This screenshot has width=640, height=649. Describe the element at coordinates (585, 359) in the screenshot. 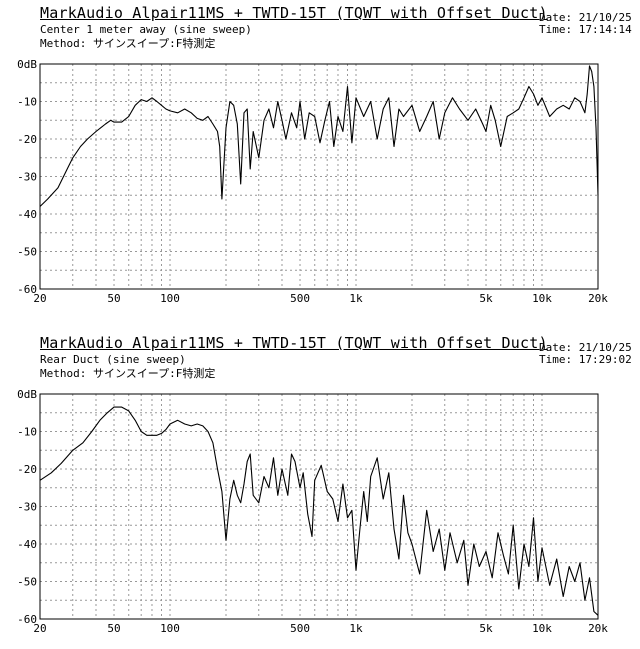

I see `time-label: Time: 17:29:02` at that location.